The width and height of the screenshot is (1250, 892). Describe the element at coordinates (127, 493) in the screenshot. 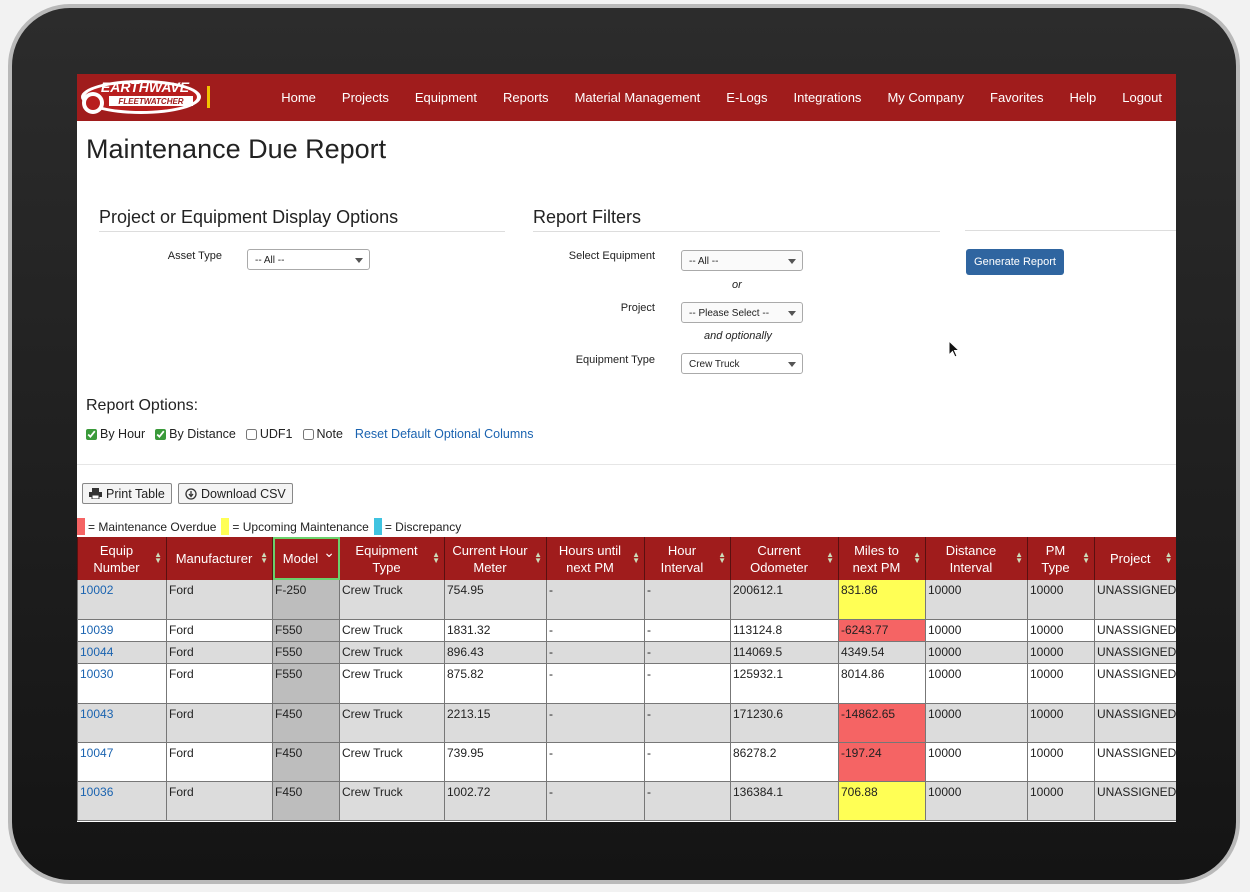

I see `print-button: Print Table` at that location.